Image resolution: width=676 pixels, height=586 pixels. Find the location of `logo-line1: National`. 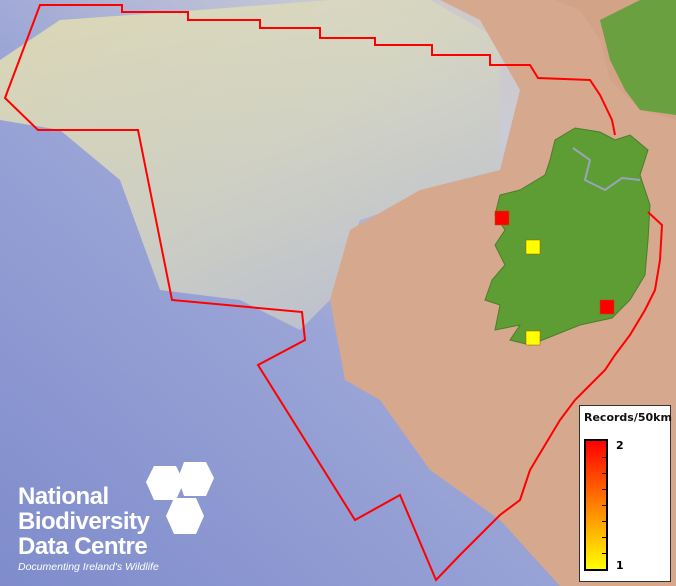

logo-line1: National is located at coordinates (63, 496).